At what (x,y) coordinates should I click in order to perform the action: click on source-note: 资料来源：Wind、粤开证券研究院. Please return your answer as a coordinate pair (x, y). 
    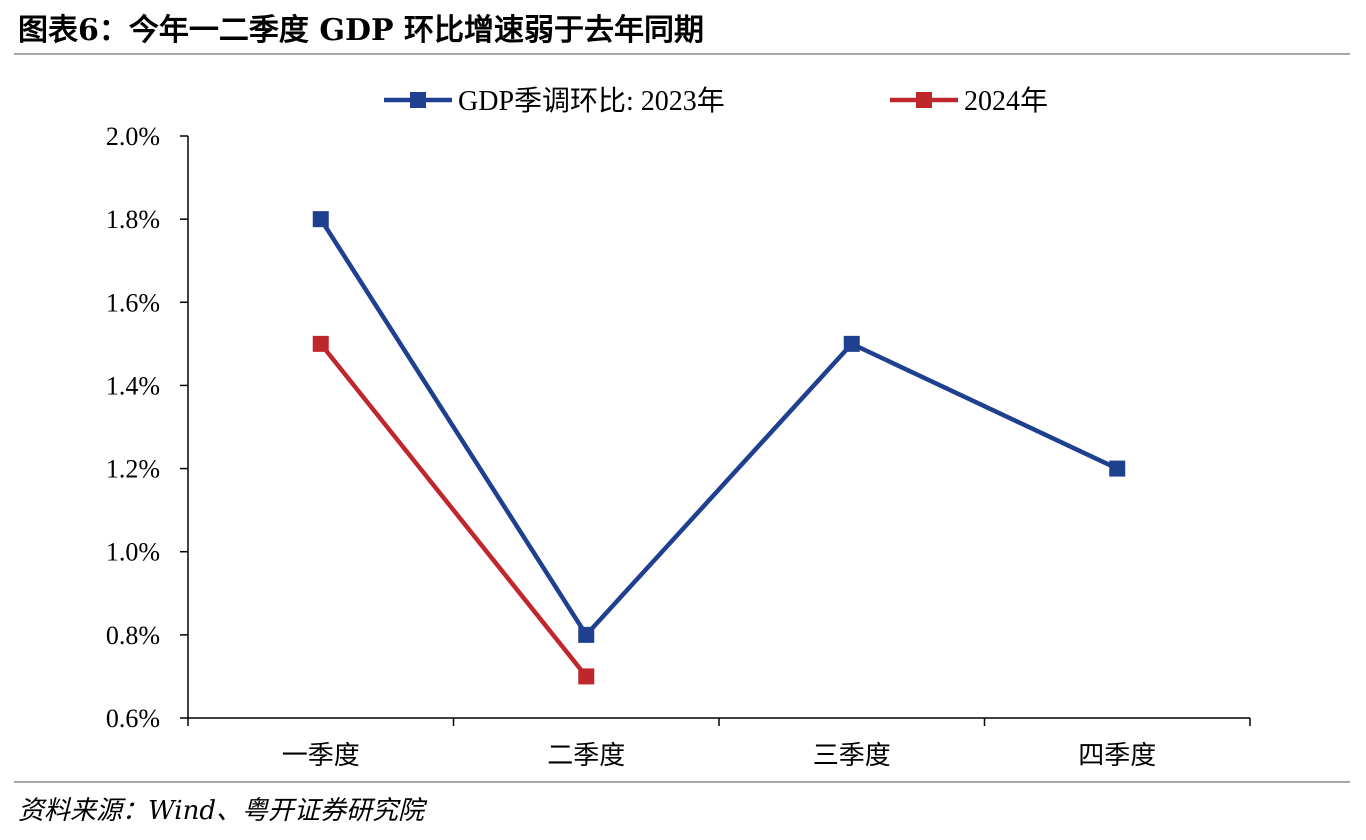
    Looking at the image, I should click on (221, 811).